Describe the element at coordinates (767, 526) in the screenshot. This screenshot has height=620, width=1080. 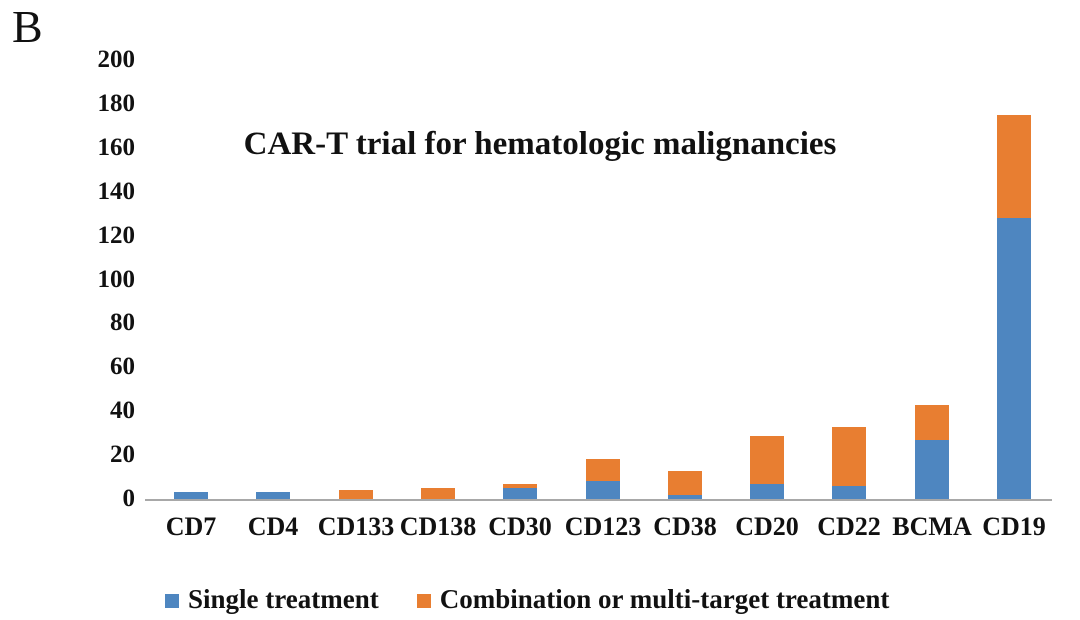
I see `x-axis-label-cd20: CD20` at that location.